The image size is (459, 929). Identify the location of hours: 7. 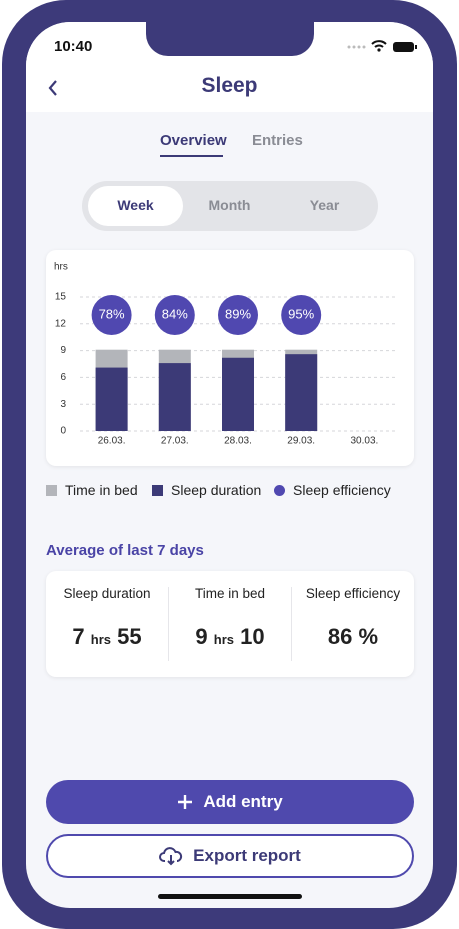
(78, 636).